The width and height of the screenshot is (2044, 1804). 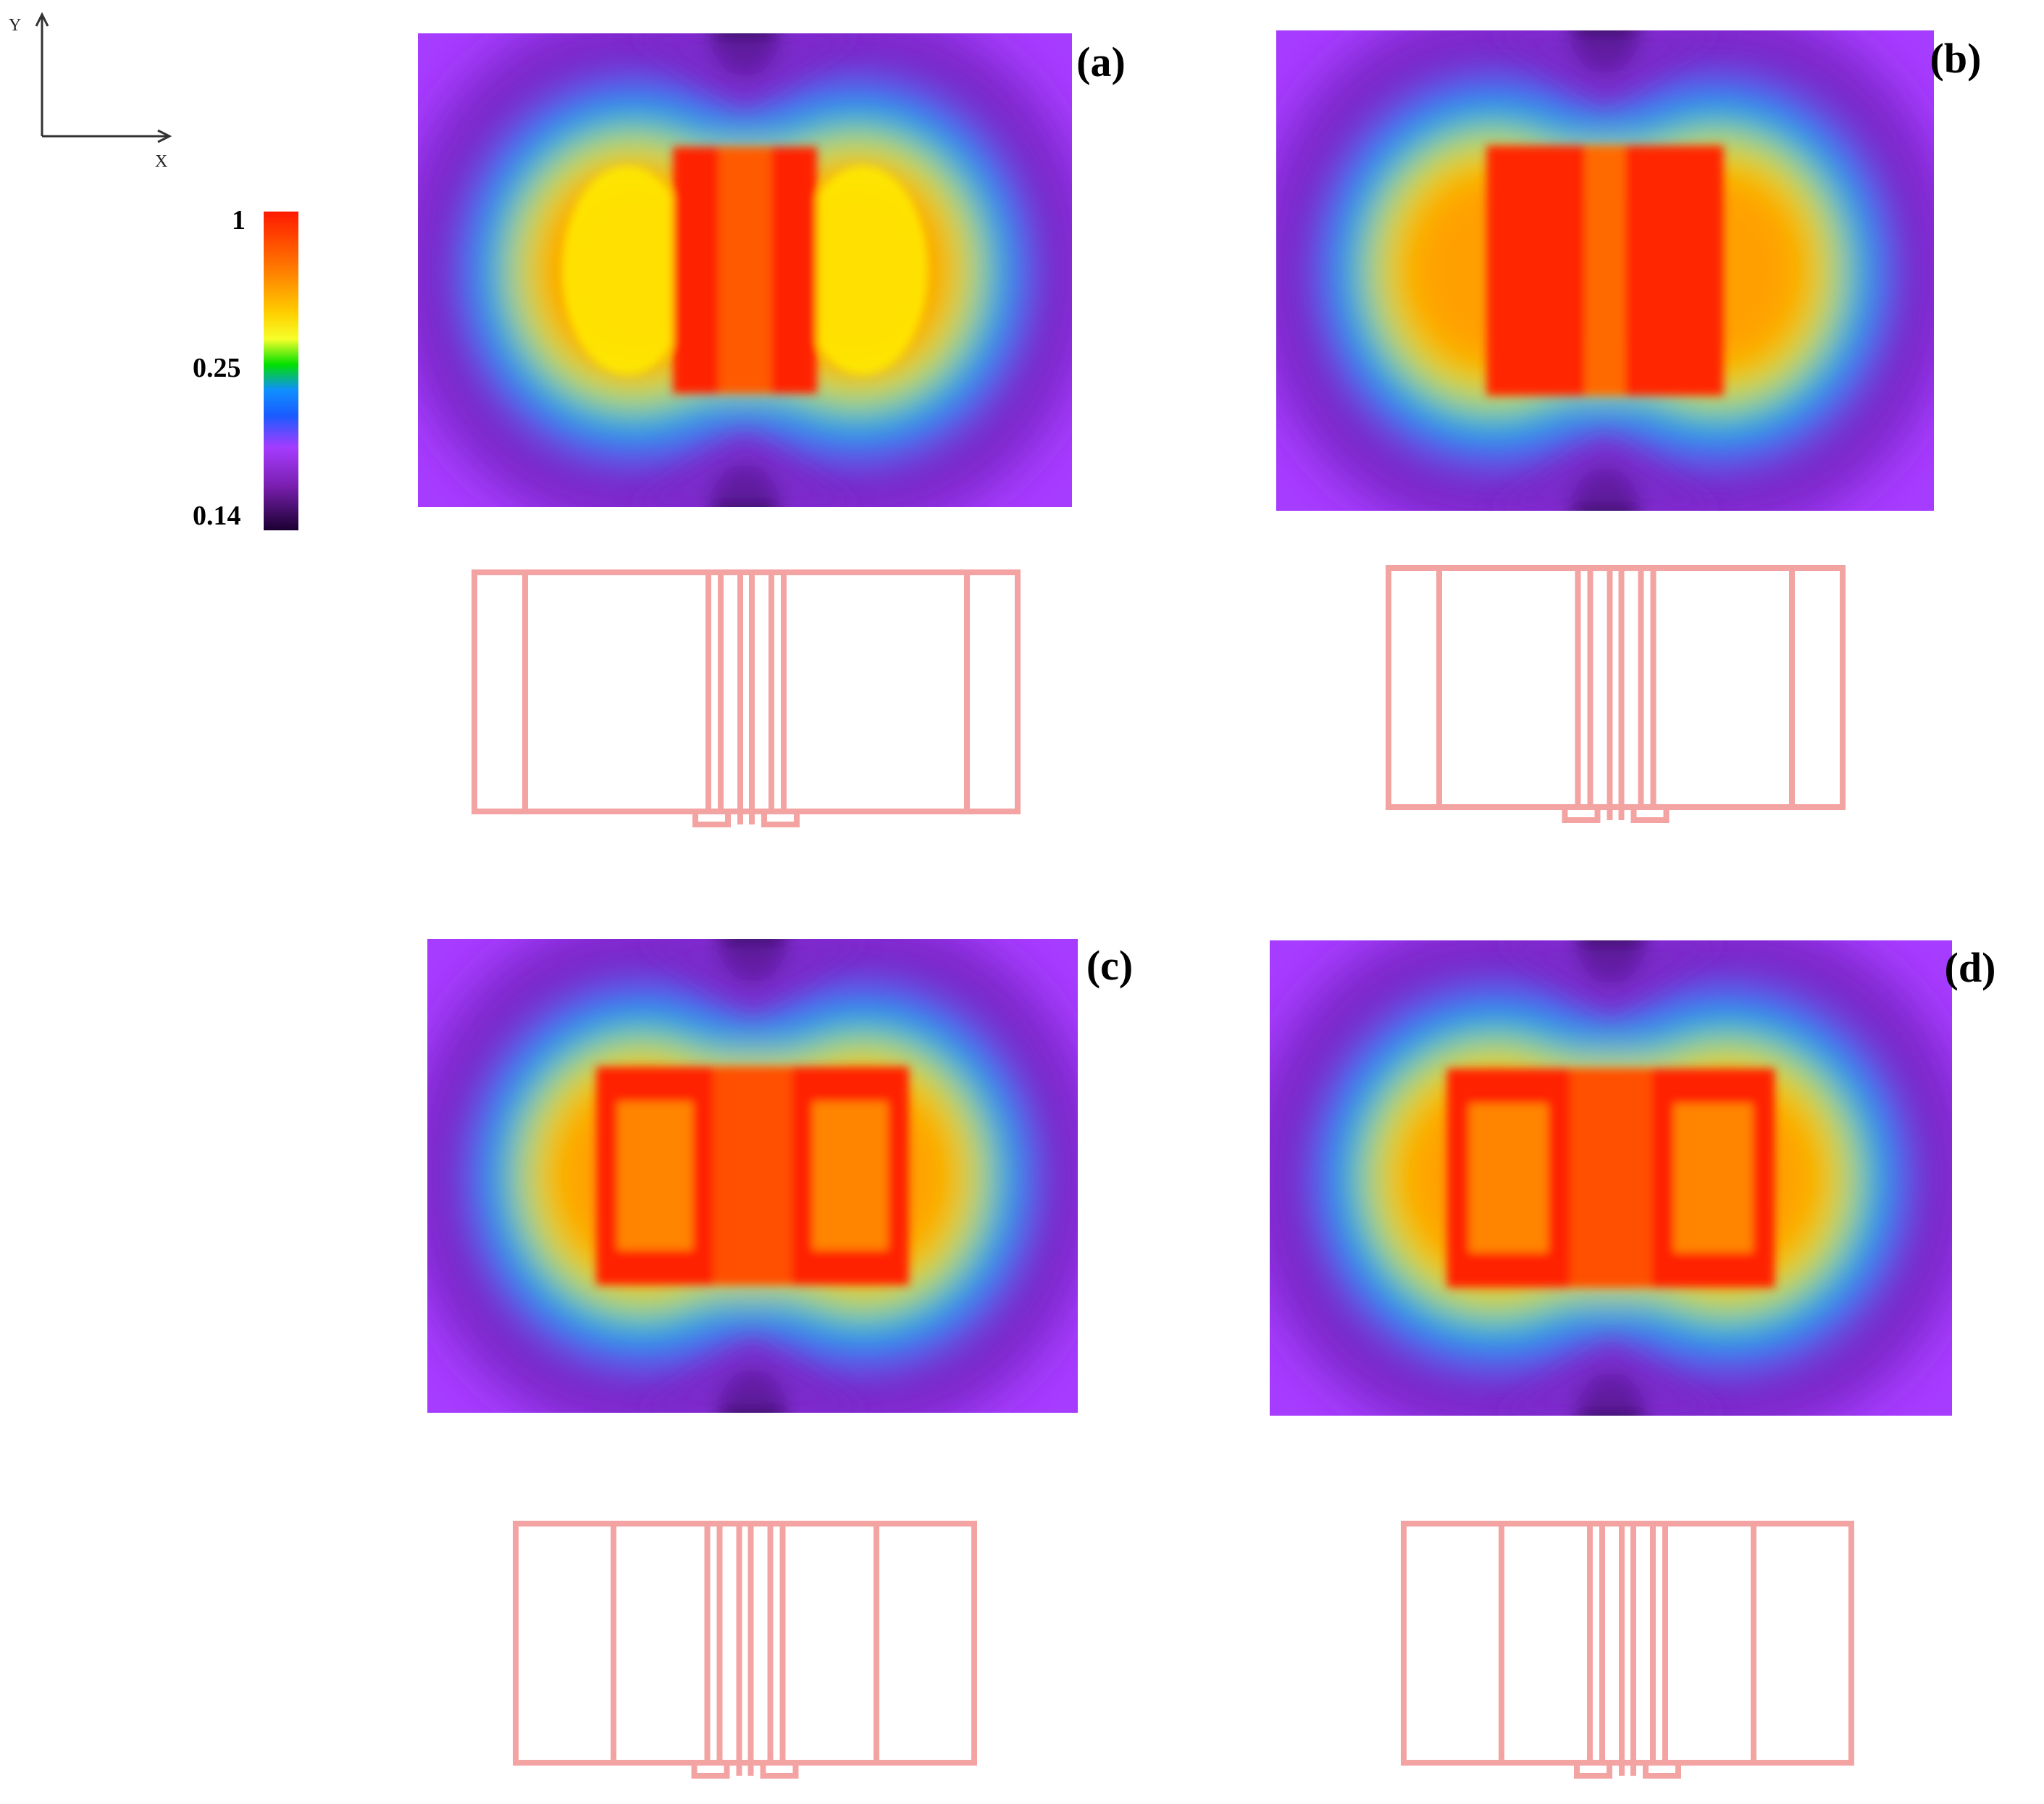 What do you see at coordinates (217, 516) in the screenshot?
I see `colorbar-tick-min: 0.14` at bounding box center [217, 516].